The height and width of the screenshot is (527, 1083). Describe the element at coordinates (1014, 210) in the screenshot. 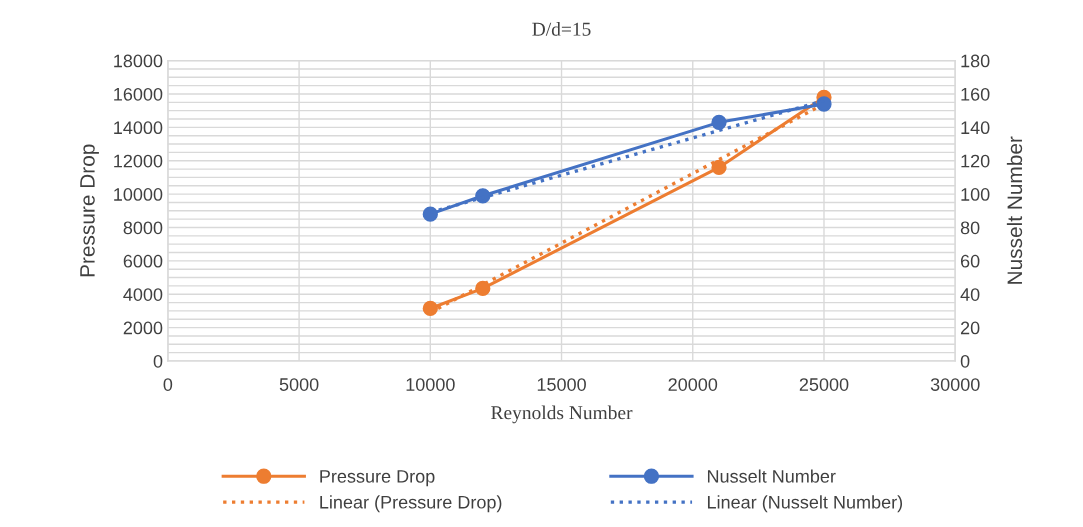

I see `y2-axis-title: Nusselt Number` at that location.